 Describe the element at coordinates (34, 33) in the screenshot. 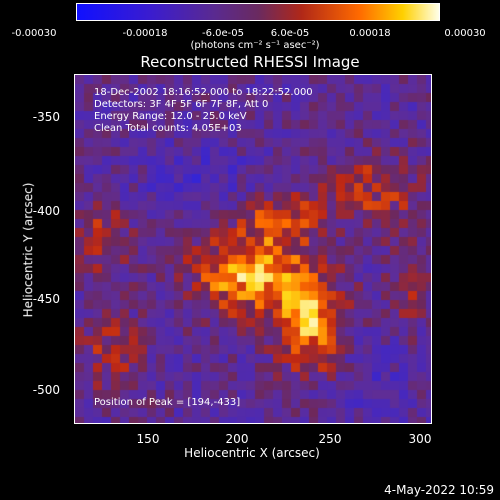

I see `colorbar-tick: -0.00030` at that location.